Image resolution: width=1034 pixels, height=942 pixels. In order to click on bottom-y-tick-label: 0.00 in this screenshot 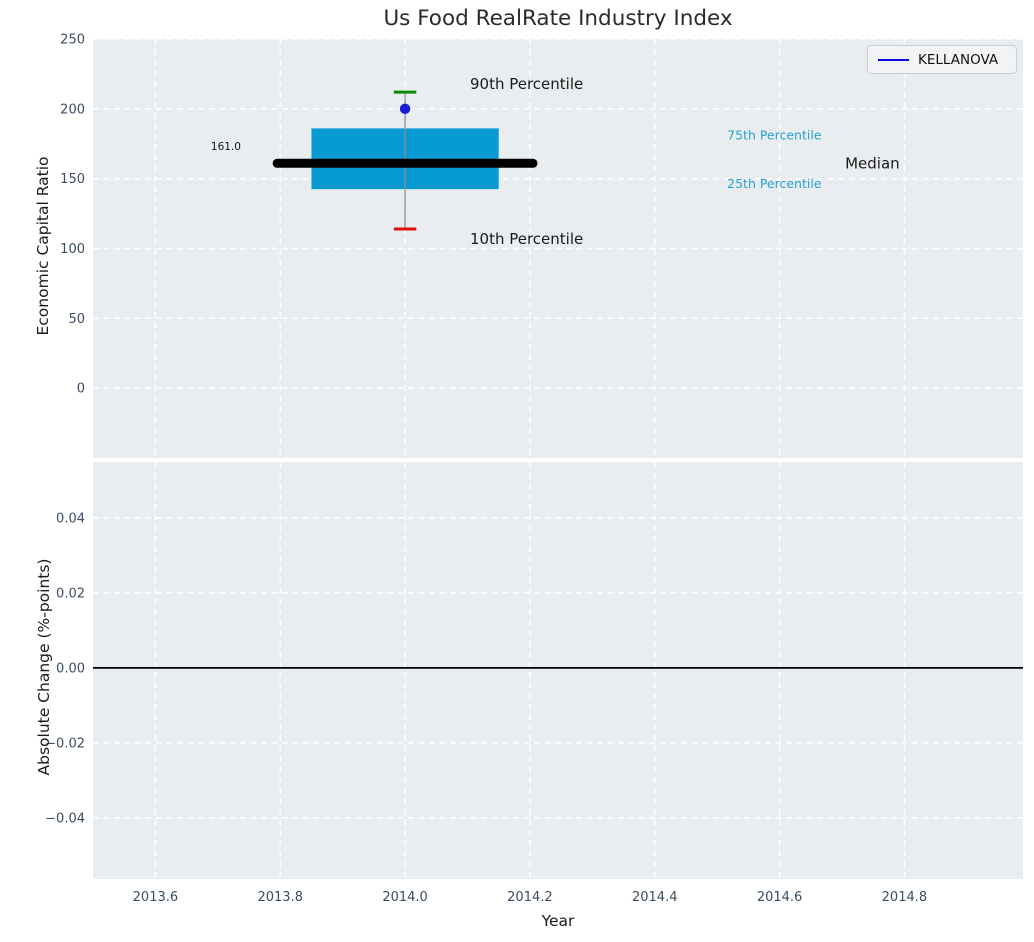, I will do `click(70, 668)`.